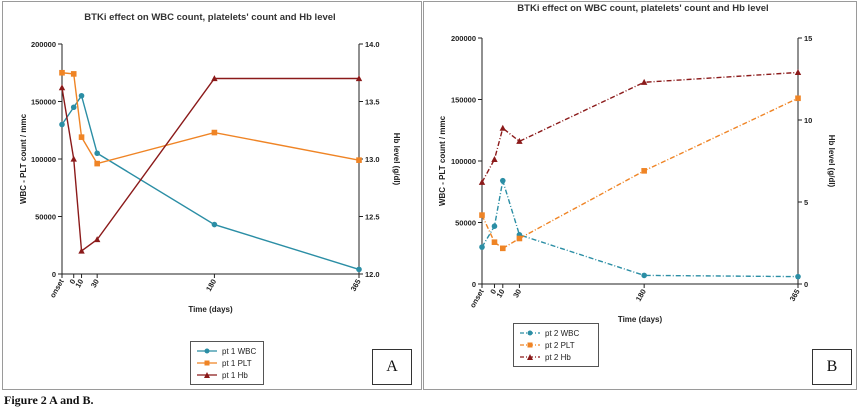 The width and height of the screenshot is (859, 411). I want to click on panel-label-b: B, so click(832, 367).